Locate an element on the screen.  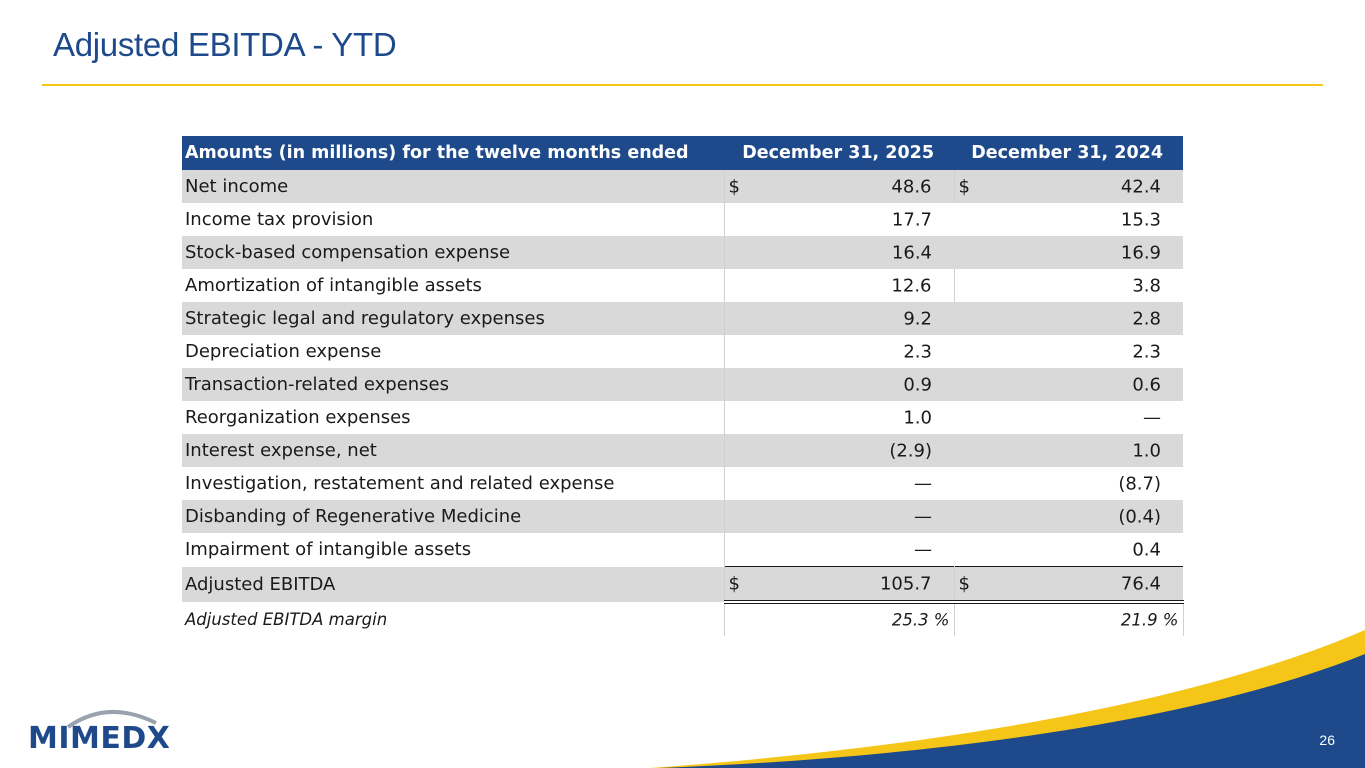
row-value-2024: (0.4) is located at coordinates (1068, 516).